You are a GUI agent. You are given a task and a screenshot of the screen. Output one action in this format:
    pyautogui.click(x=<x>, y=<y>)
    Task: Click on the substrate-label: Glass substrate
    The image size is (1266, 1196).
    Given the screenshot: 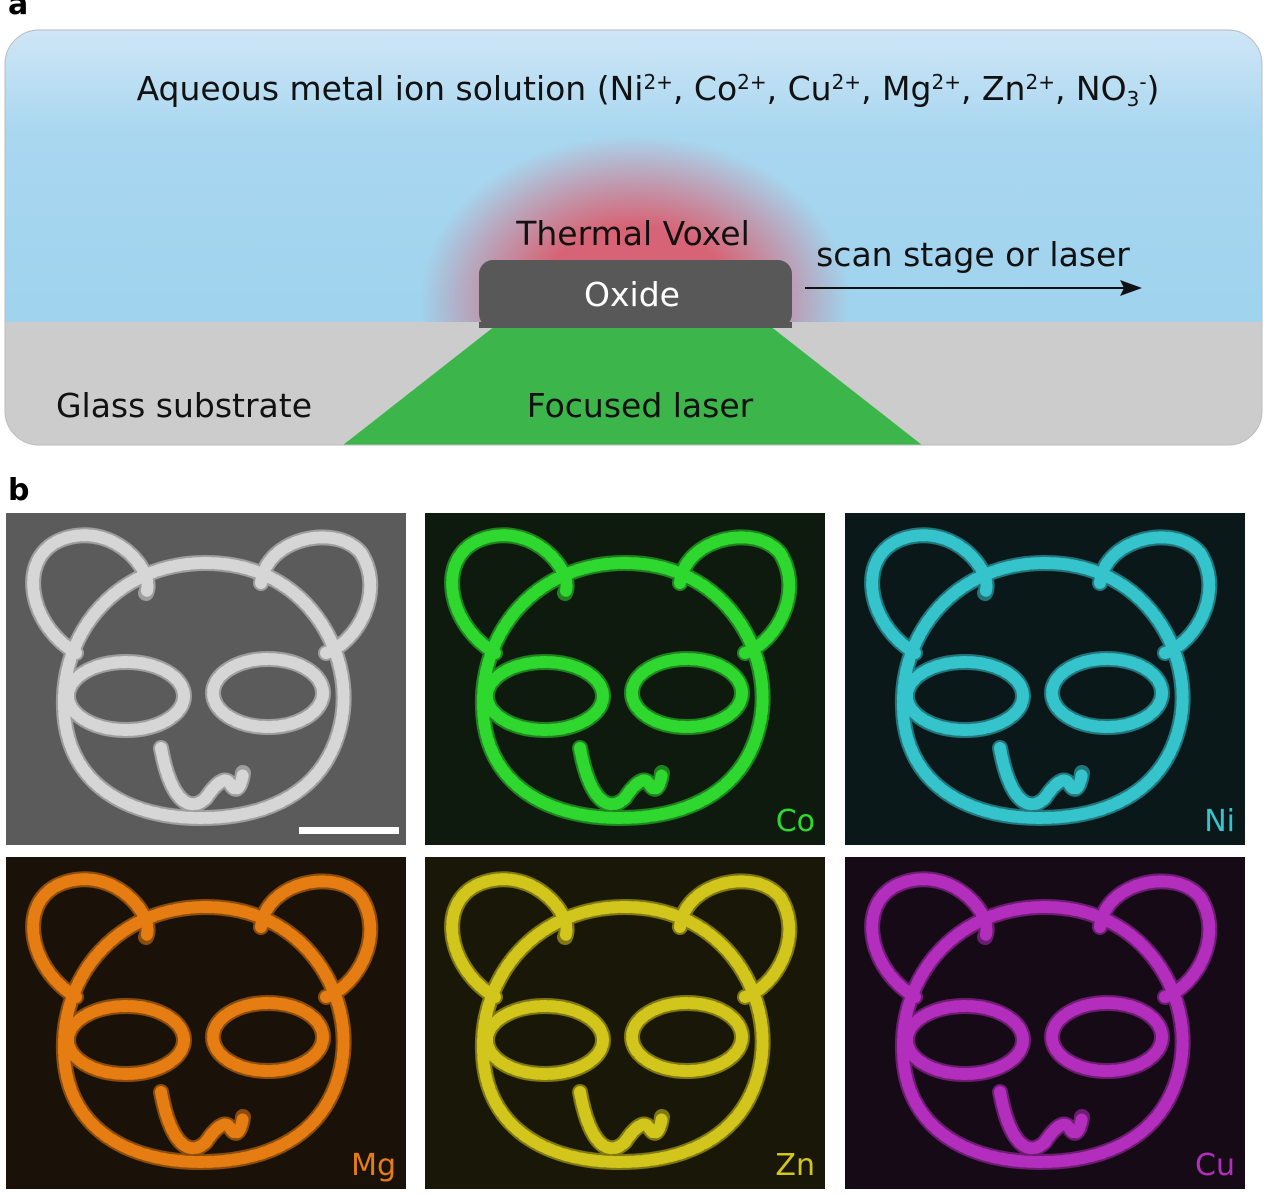 What is the action you would take?
    pyautogui.click(x=184, y=405)
    